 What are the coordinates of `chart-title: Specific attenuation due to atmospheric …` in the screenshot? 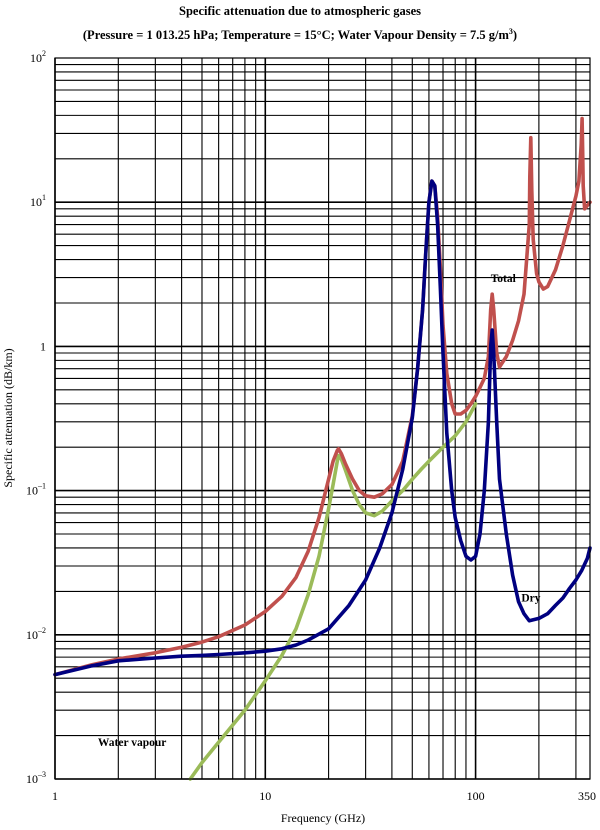 It's located at (300, 11).